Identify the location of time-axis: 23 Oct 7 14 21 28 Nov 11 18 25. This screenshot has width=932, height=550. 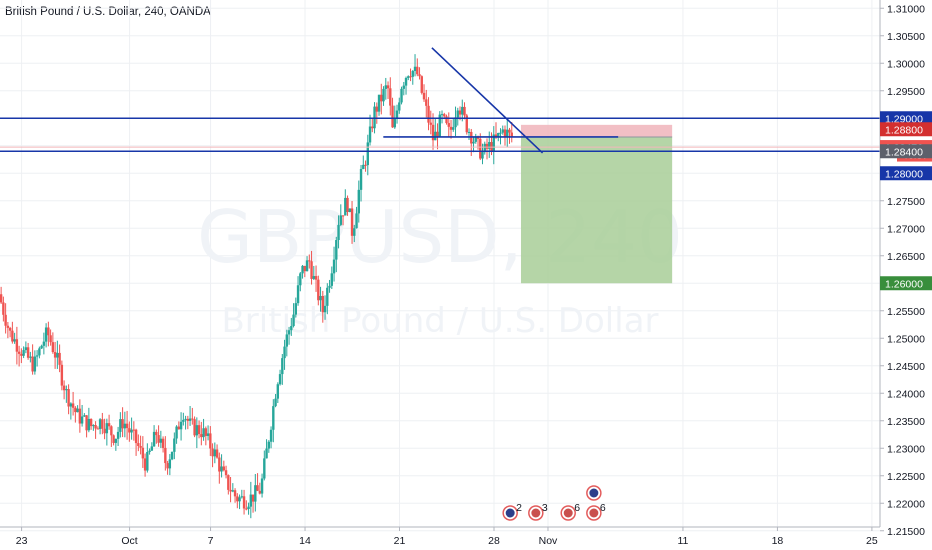
(440, 536).